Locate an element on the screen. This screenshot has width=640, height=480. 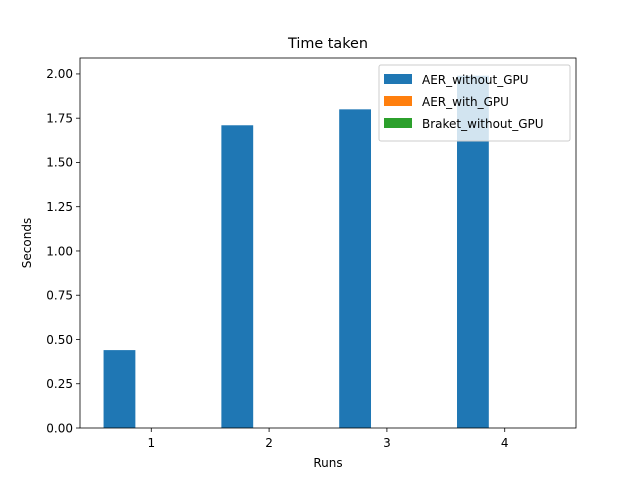
y-axis: 0.00 0.25 0.50 0.75 1.00 1.25 1.50 1.75 2.00 is located at coordinates (63, 251).